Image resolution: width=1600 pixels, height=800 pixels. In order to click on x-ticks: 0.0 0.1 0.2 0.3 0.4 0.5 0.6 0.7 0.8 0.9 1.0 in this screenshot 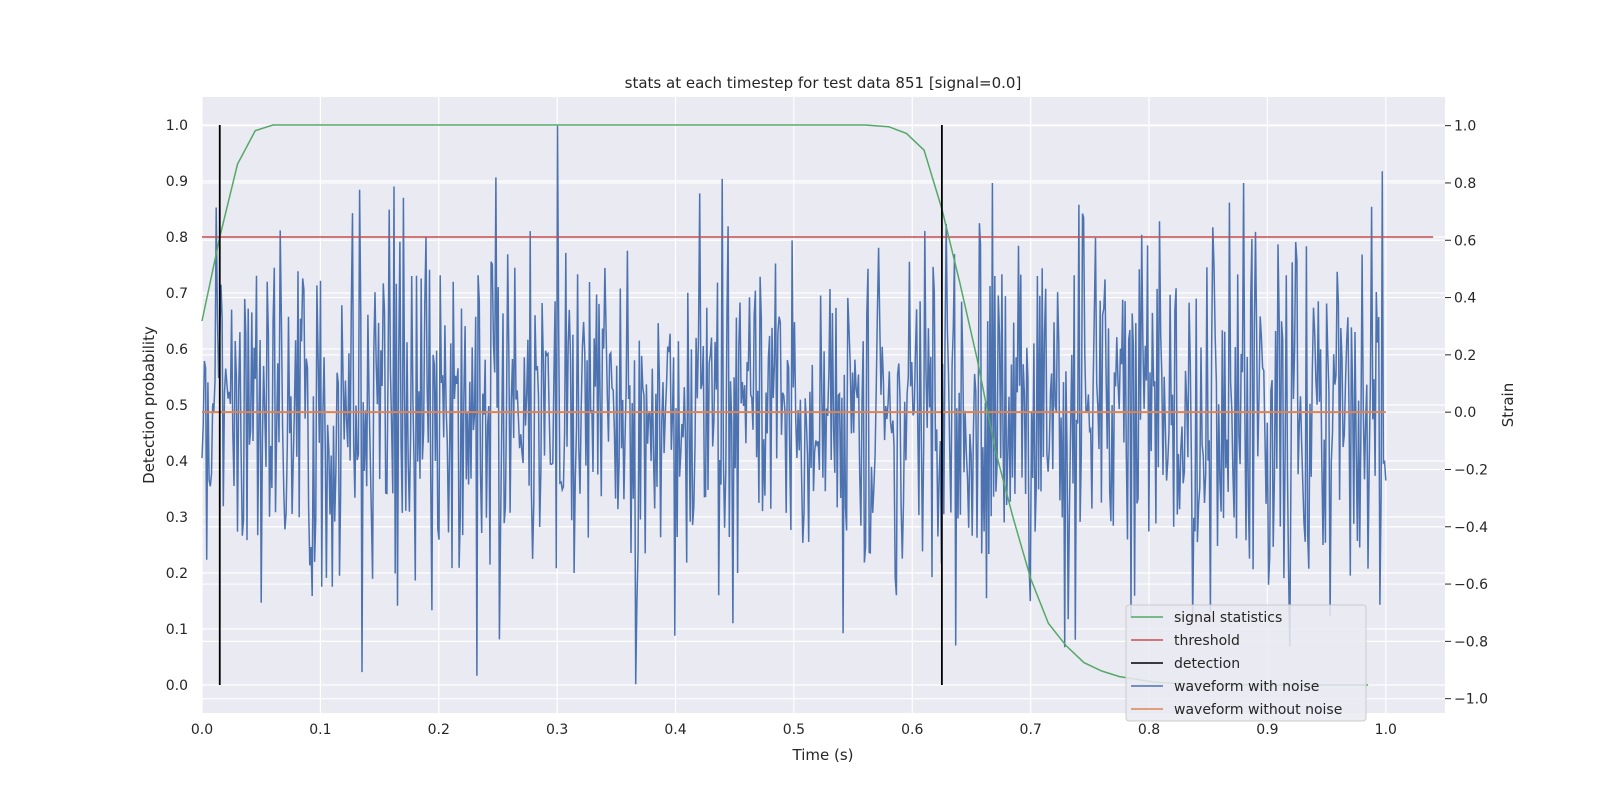, I will do `click(794, 730)`.